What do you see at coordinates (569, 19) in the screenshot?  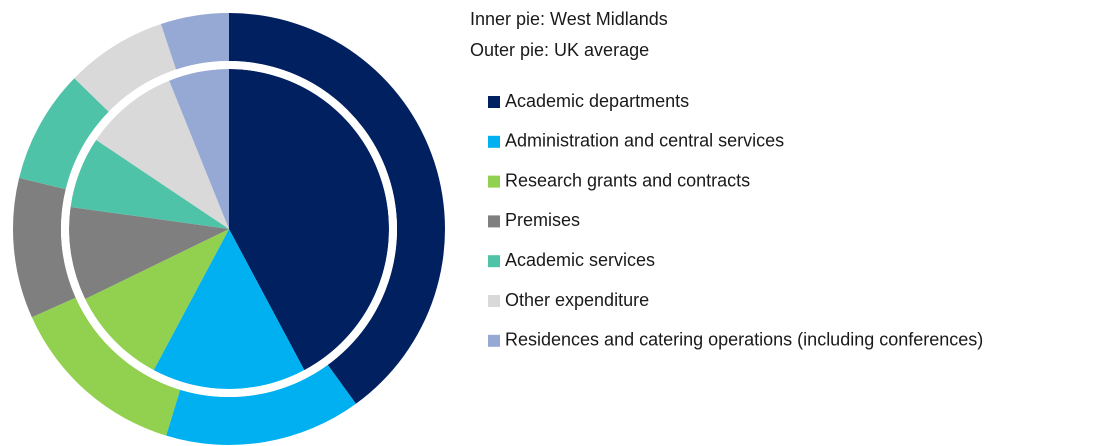 I see `series-caption: Inner pie: West Midlands` at bounding box center [569, 19].